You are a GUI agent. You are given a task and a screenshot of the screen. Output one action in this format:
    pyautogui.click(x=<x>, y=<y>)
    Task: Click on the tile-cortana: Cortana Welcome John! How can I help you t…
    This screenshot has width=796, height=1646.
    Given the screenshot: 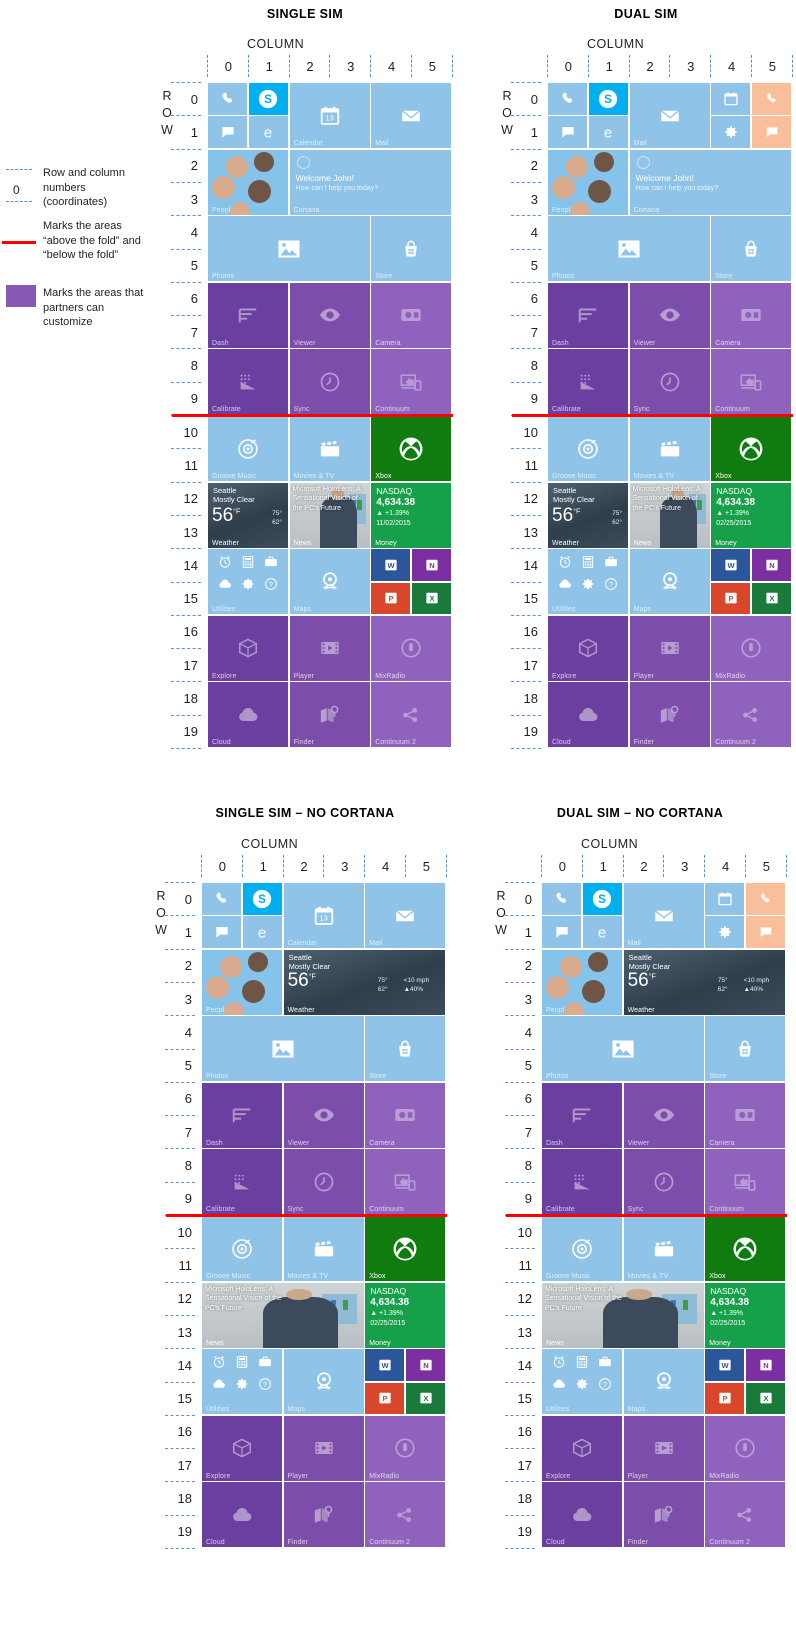 What is the action you would take?
    pyautogui.click(x=370, y=182)
    